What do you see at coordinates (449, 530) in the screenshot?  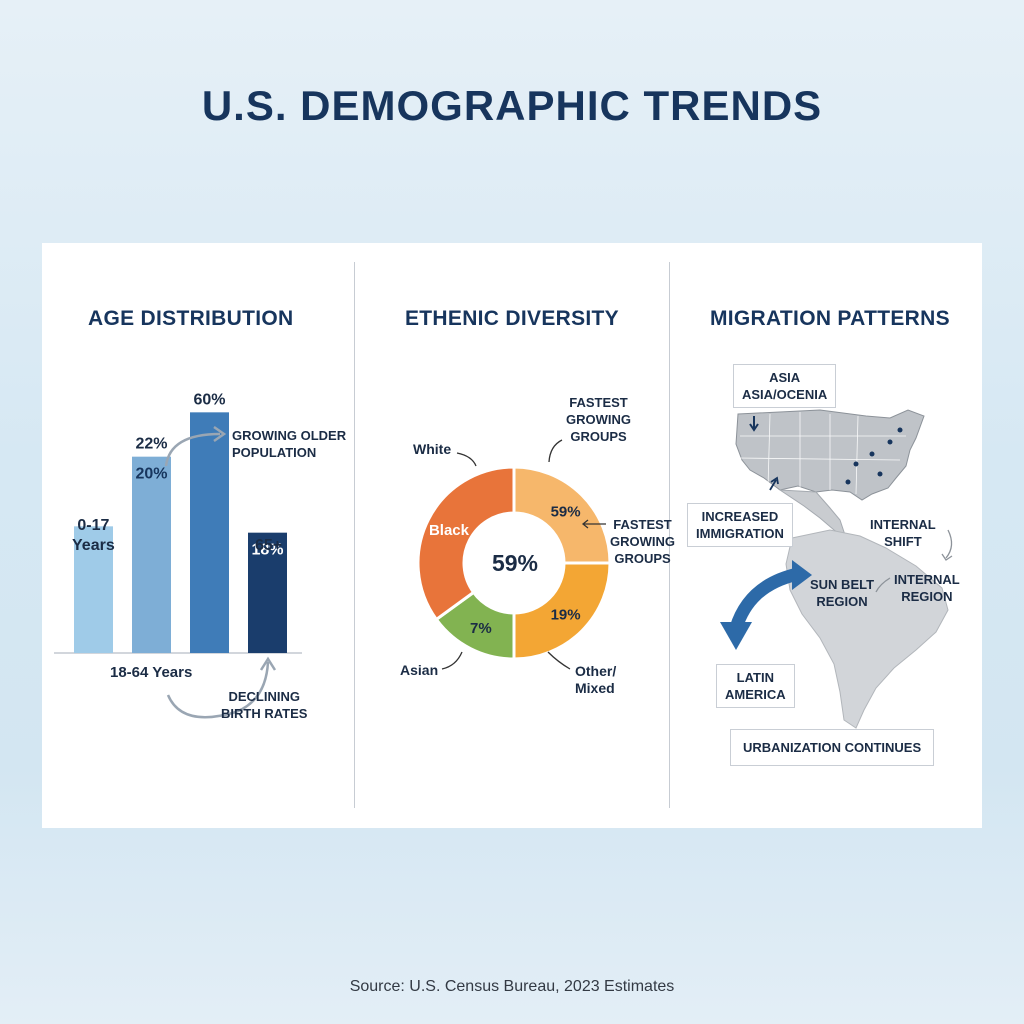 I see `donut-slice-label-3: Black` at bounding box center [449, 530].